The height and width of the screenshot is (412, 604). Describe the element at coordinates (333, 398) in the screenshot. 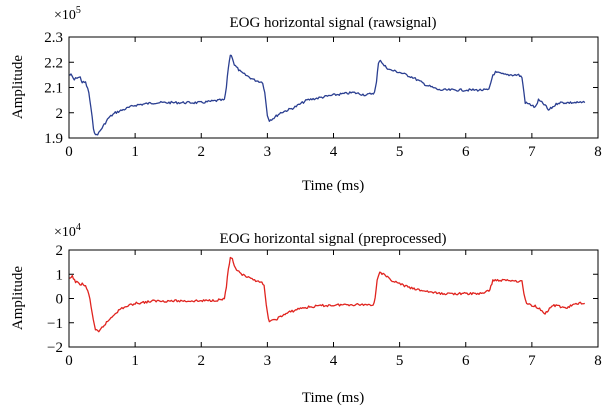

I see `bottom-x-axis-label: Time (ms)` at that location.